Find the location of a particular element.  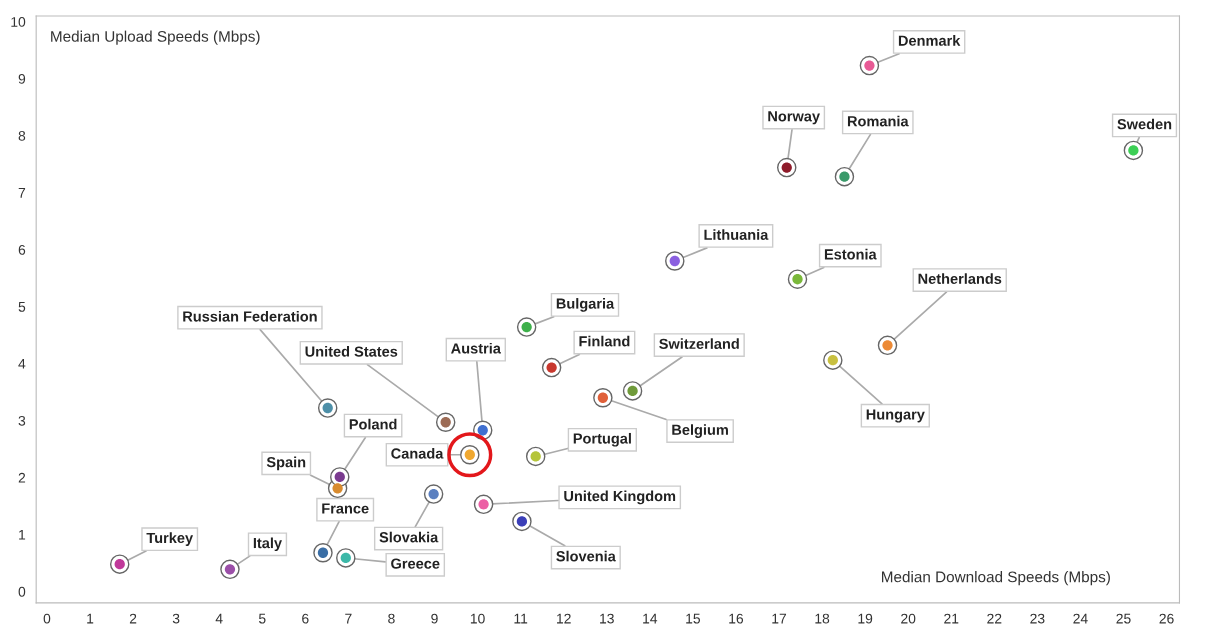

x-tick-label: 12 is located at coordinates (564, 618).